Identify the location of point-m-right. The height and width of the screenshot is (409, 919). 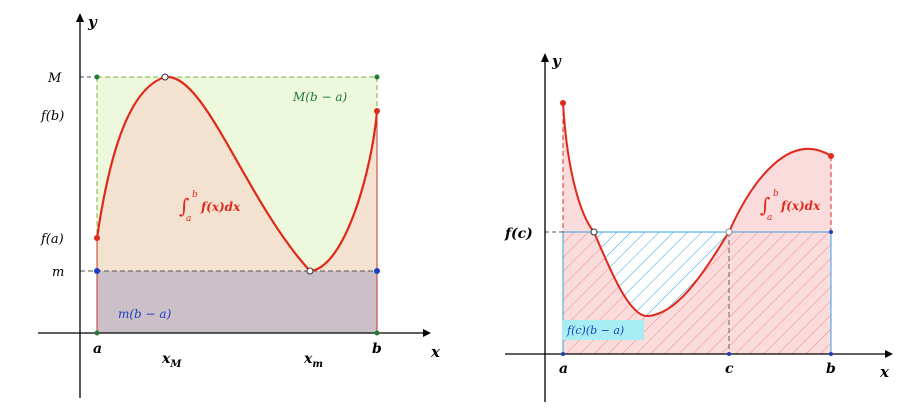
(377, 271).